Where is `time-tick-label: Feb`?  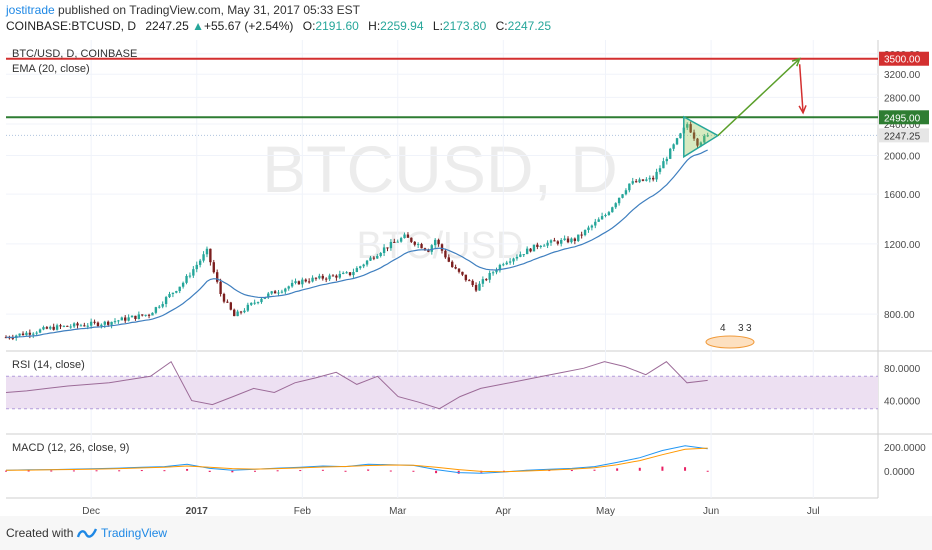 time-tick-label: Feb is located at coordinates (303, 511).